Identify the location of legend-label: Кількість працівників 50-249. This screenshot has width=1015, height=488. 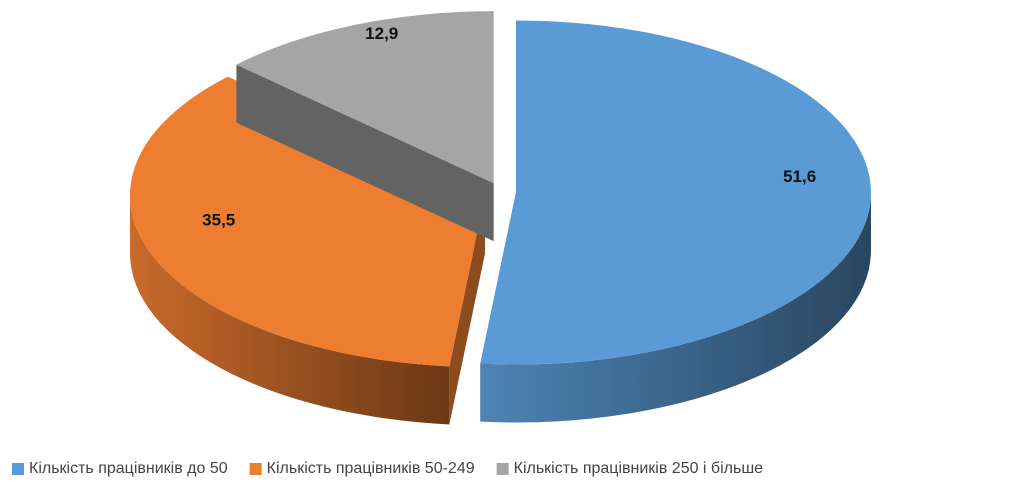
(371, 468).